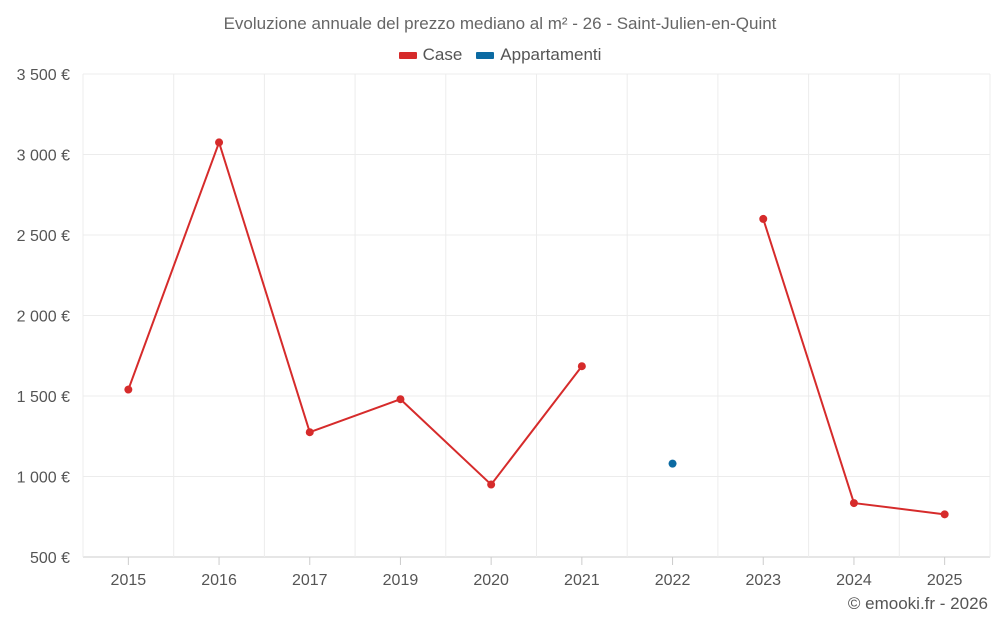 This screenshot has width=1000, height=625. What do you see at coordinates (129, 580) in the screenshot?
I see `x-tick-label: 2015` at bounding box center [129, 580].